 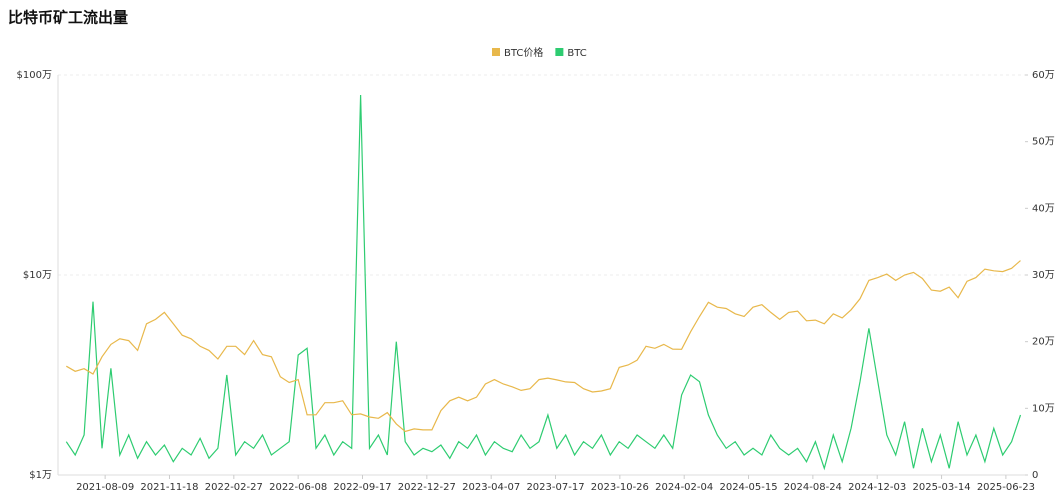 I want to click on y-tick-label: $10万, so click(x=37, y=275).